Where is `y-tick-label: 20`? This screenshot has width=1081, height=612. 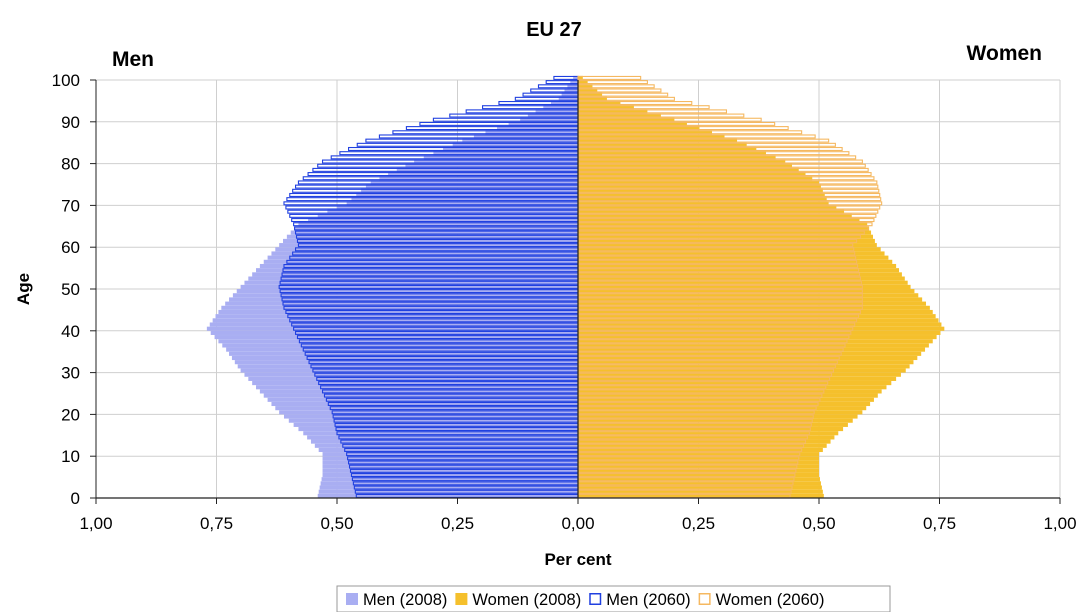 y-tick-label: 20 is located at coordinates (70, 414).